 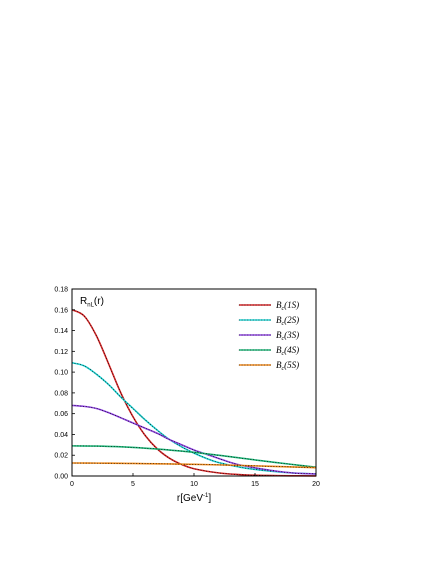 I want to click on legend-label: Bc(1S), so click(x=287, y=306).